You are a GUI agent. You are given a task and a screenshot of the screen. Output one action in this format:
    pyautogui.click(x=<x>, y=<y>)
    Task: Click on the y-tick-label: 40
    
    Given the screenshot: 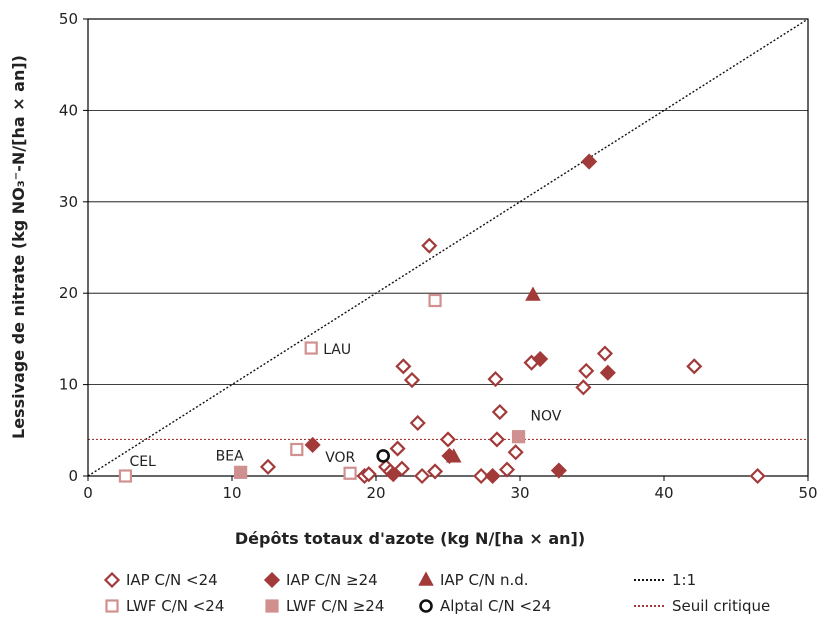 What is the action you would take?
    pyautogui.click(x=68, y=110)
    